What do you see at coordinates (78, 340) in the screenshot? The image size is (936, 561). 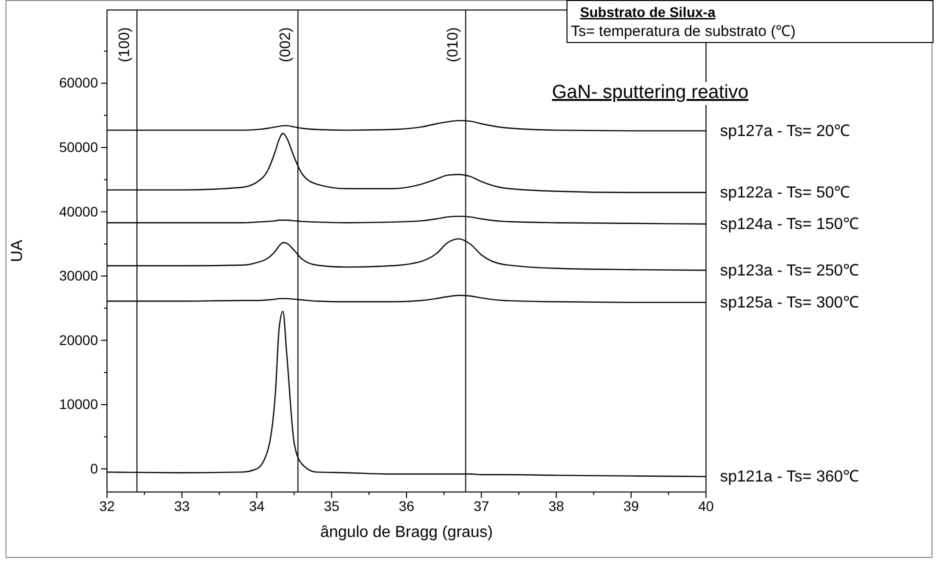 I see `y-tick-label: 20000` at bounding box center [78, 340].